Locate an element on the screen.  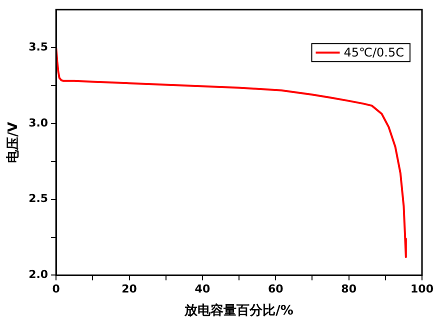
legend-label: 45℃/0.5C is located at coordinates (374, 53).